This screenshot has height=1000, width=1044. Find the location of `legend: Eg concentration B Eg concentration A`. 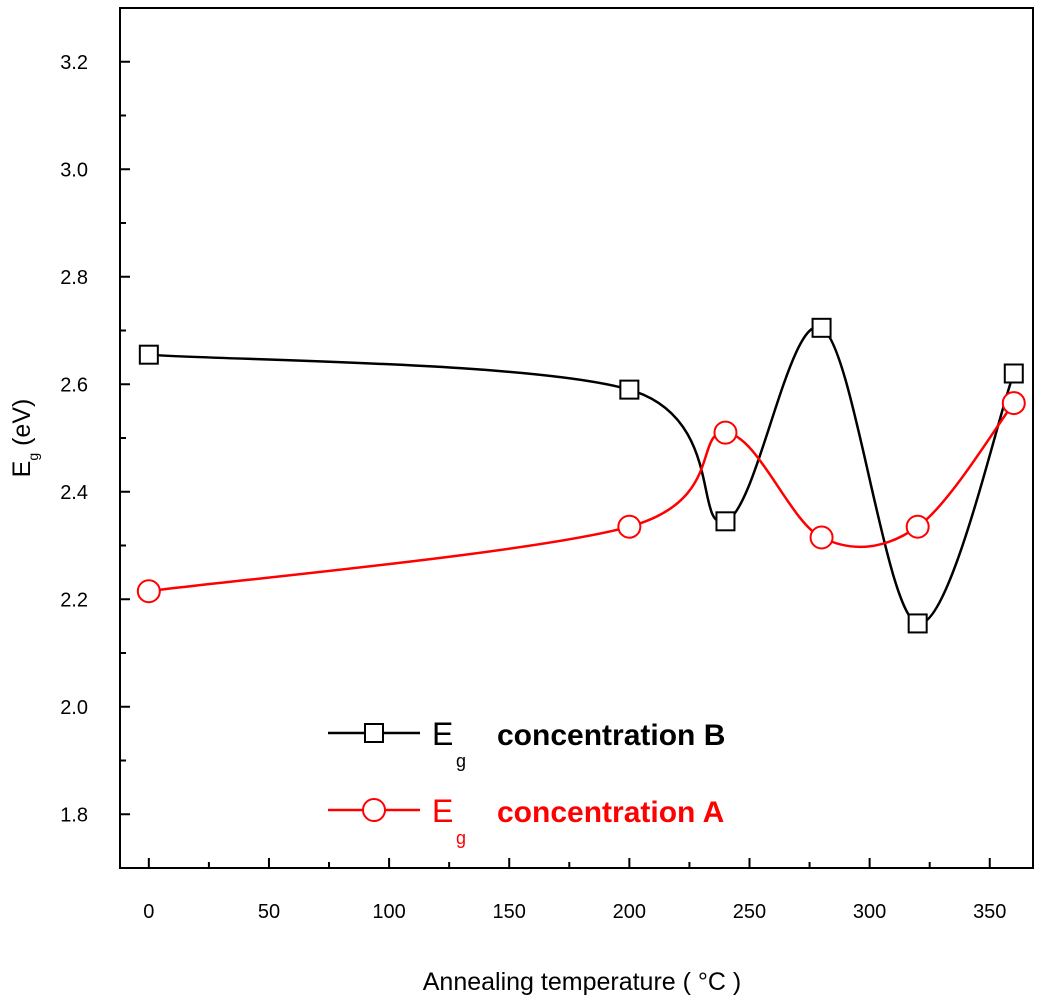

legend: Eg concentration B Eg concentration A is located at coordinates (526, 782).